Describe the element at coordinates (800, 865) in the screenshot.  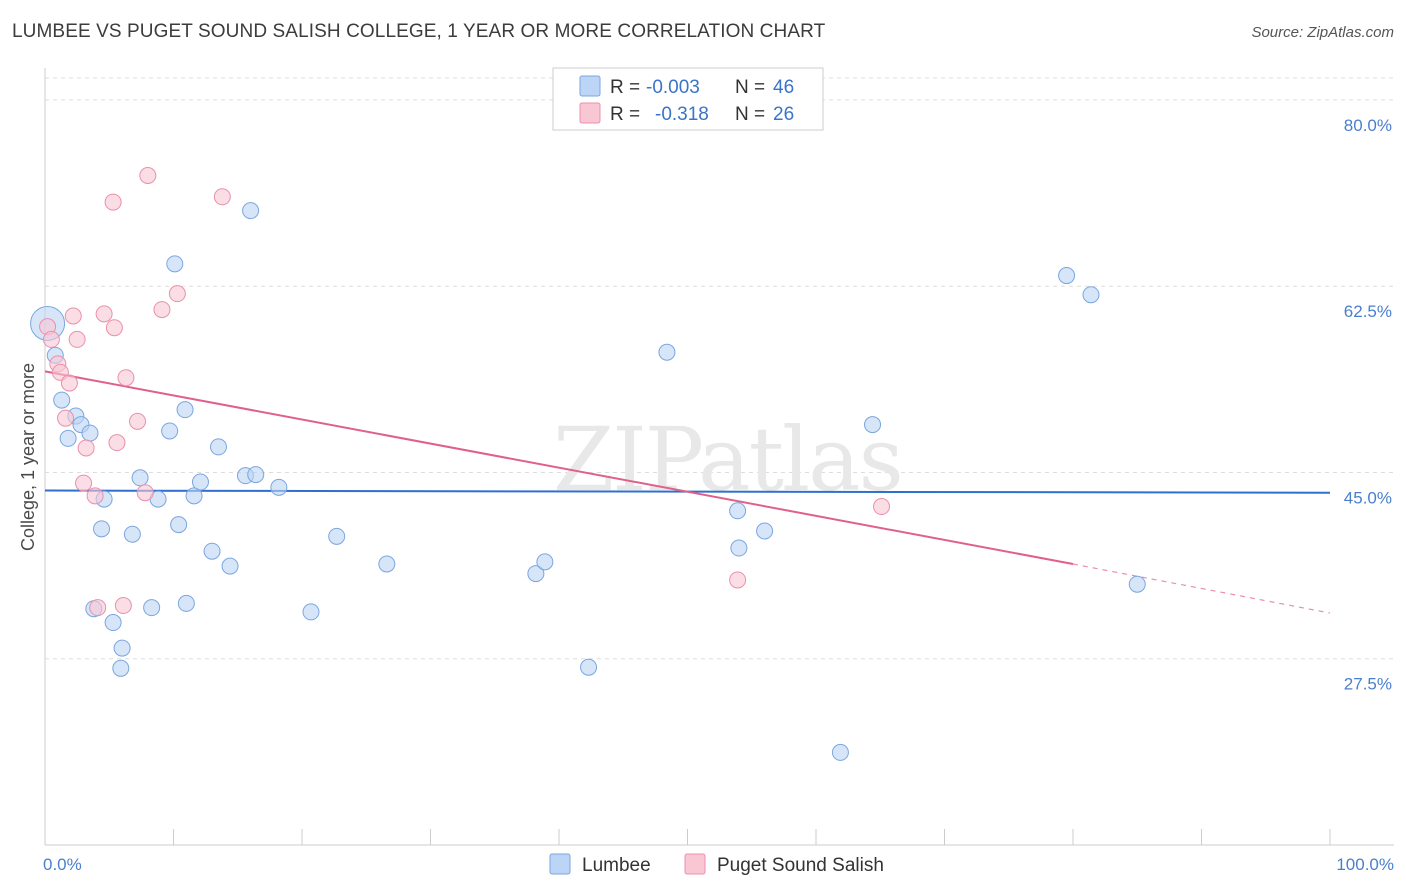
I see `bottom-legend-label-salish: Puget Sound Salish` at that location.